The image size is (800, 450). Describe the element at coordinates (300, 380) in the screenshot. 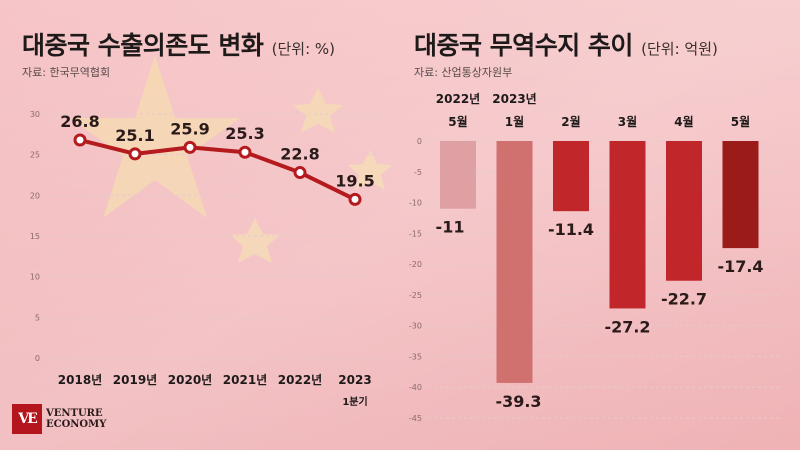

I see `x-tick-label: 2022년` at that location.